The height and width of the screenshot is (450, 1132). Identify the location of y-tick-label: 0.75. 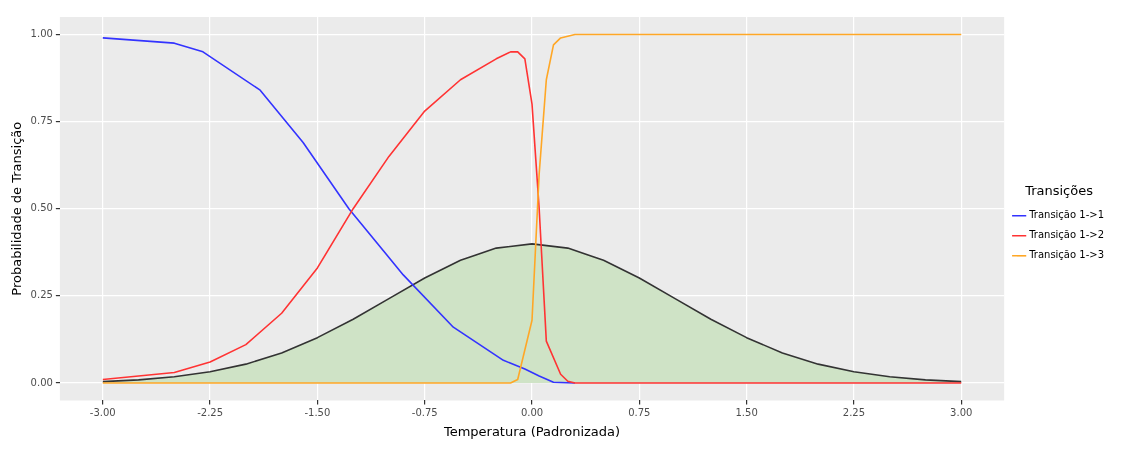
(41, 121).